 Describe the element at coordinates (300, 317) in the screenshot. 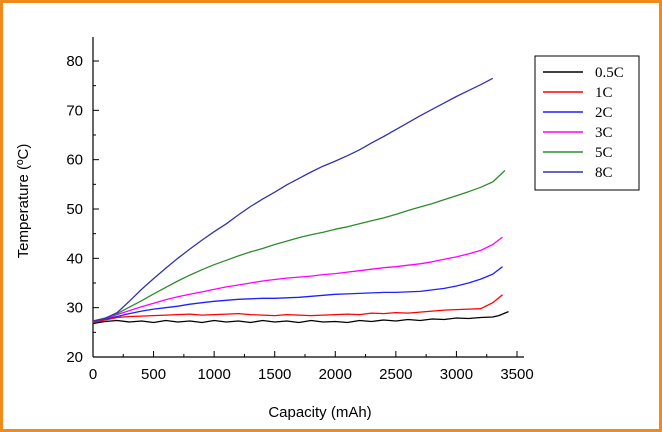

I see `series-line-0-5c` at that location.